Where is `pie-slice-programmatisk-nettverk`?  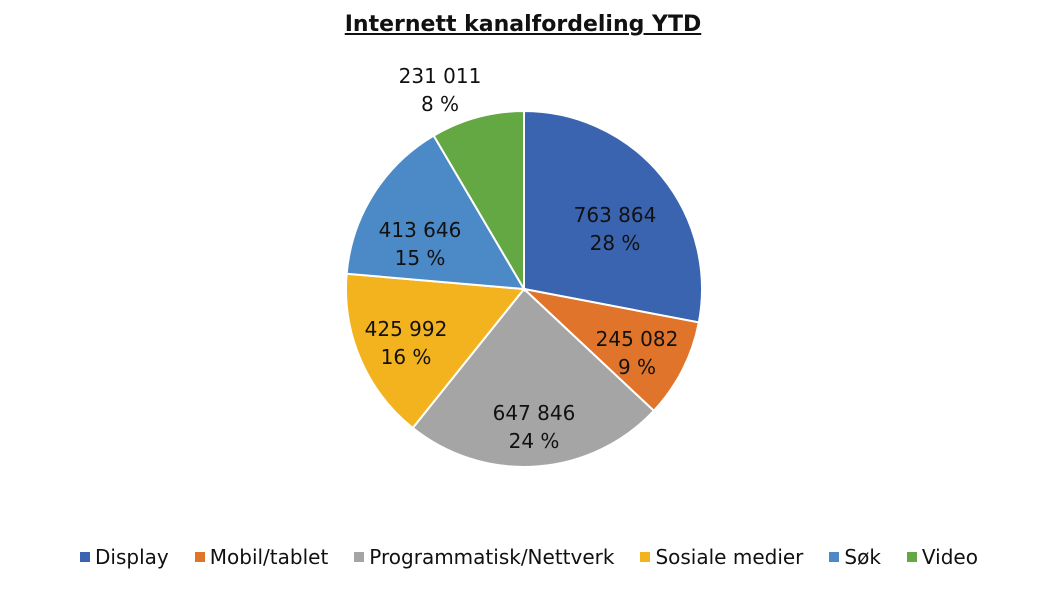 pie-slice-programmatisk-nettverk is located at coordinates (533, 377).